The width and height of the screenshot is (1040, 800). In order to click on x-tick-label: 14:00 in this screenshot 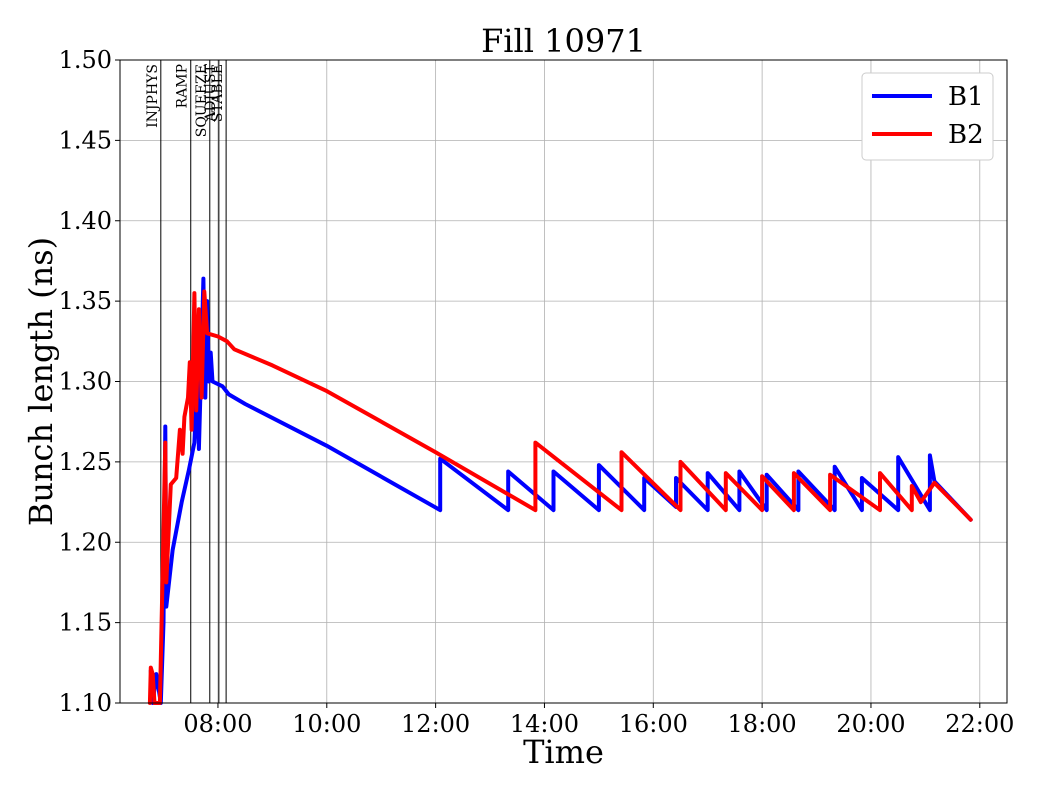, I will do `click(544, 724)`.